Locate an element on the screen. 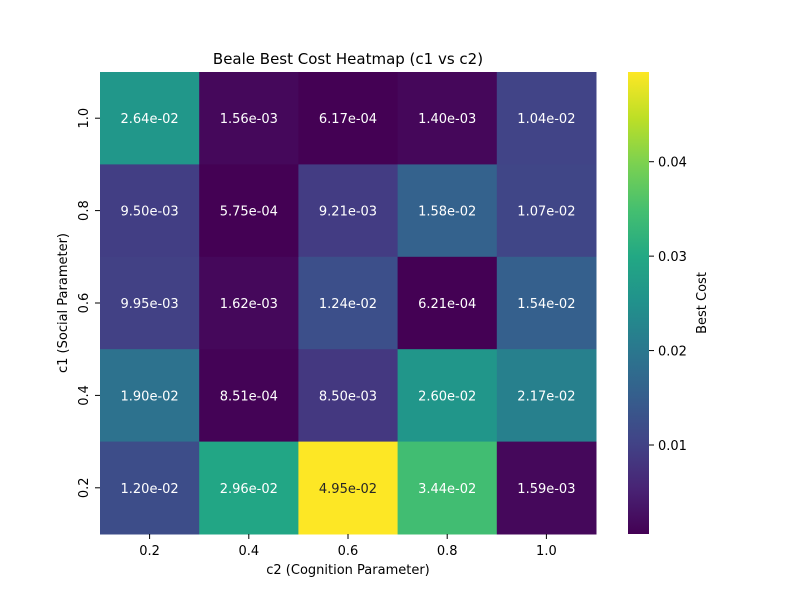 The image size is (800, 600). cell-value-label: 2.17e-02 is located at coordinates (546, 396).